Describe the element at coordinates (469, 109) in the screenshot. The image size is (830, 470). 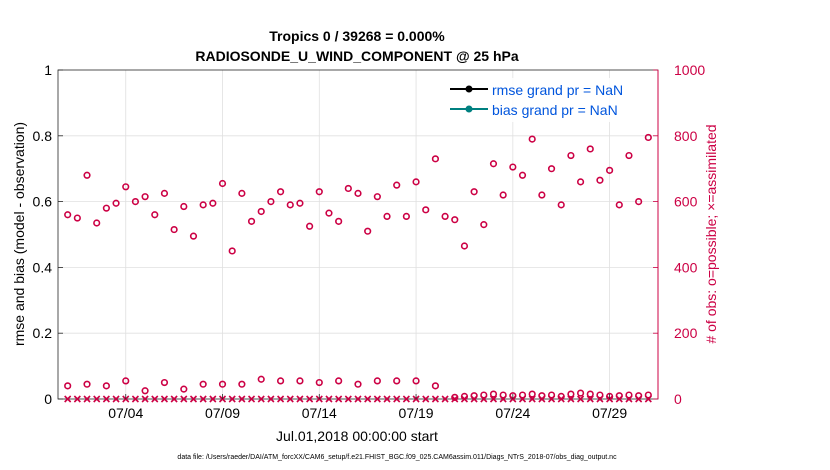
I see `legend-bias-marker` at that location.